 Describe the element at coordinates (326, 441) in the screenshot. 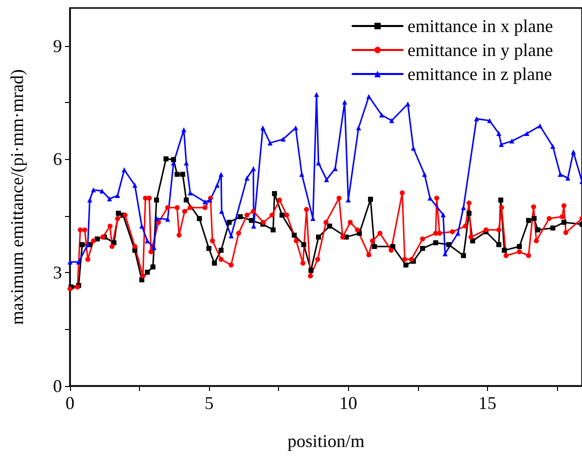

I see `x-axis-title: position/m` at that location.